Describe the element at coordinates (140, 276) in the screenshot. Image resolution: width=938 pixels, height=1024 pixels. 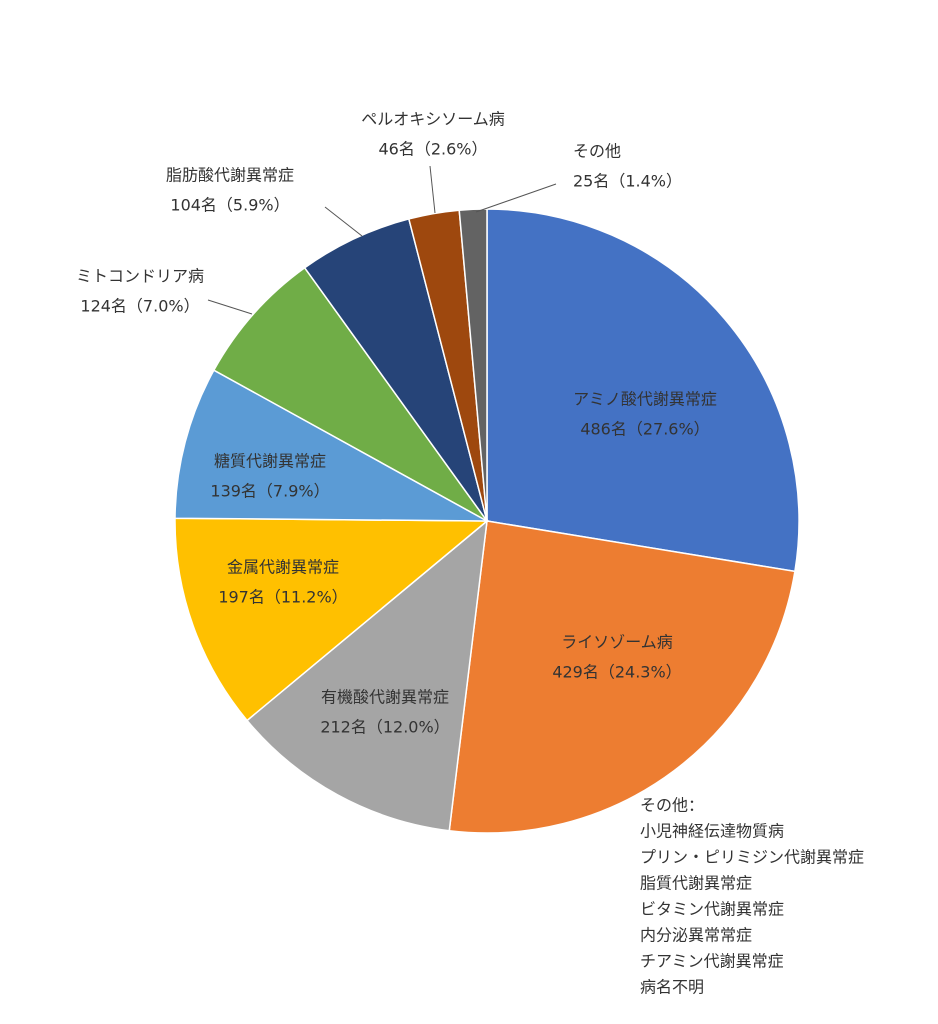
I see `slice-label: ミトコンドリア病` at that location.